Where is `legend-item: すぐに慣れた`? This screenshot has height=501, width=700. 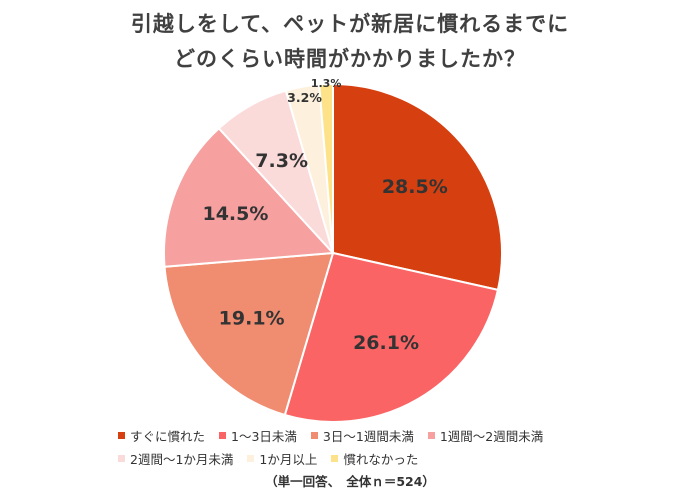 legend-item: すぐに慣れた is located at coordinates (161, 435).